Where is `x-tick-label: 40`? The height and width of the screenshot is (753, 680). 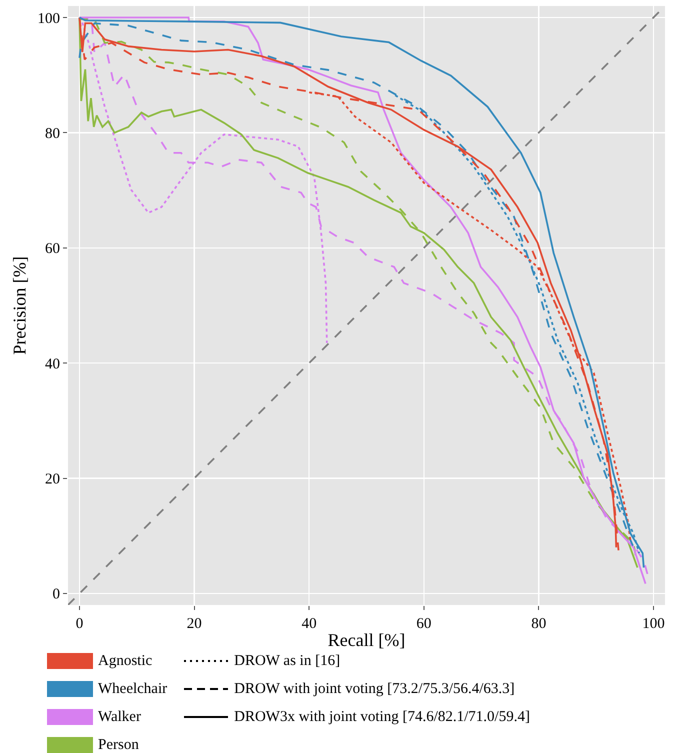
x-tick-label: 40 is located at coordinates (309, 624).